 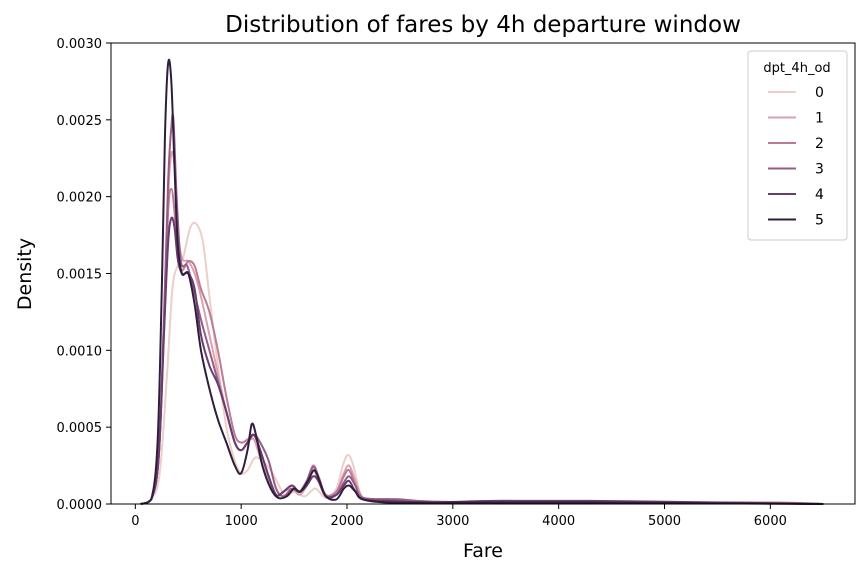 I want to click on y-tick-label: 0.0010, so click(x=80, y=351).